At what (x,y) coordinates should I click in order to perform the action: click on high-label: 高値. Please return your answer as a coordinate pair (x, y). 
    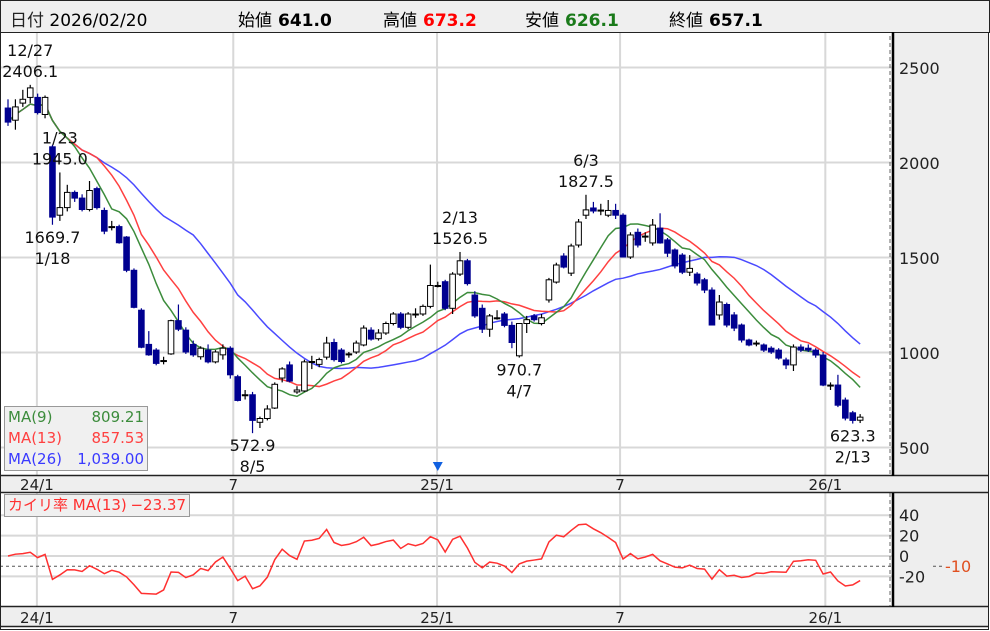
    Looking at the image, I should click on (400, 21).